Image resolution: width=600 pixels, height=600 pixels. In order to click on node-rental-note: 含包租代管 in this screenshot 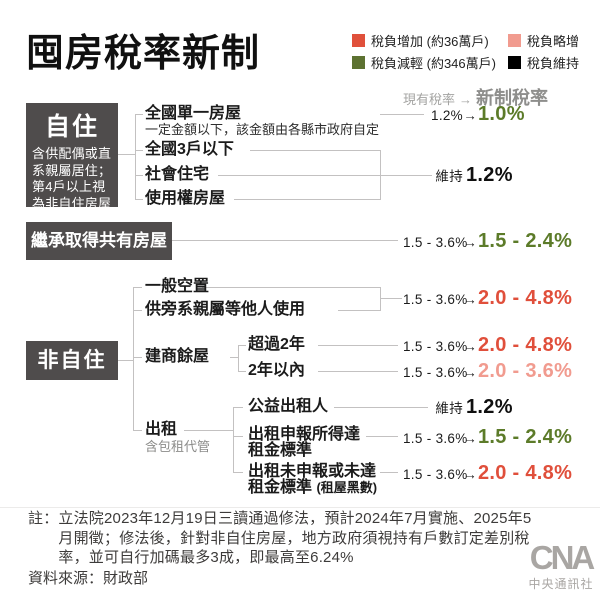, I will do `click(178, 446)`.